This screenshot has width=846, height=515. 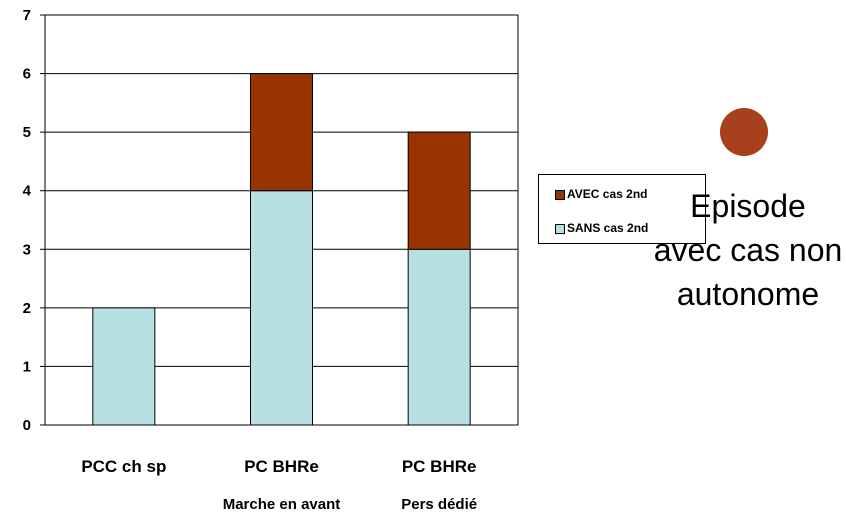 I want to click on x-category-label-2: PC BHRe, so click(x=281, y=466).